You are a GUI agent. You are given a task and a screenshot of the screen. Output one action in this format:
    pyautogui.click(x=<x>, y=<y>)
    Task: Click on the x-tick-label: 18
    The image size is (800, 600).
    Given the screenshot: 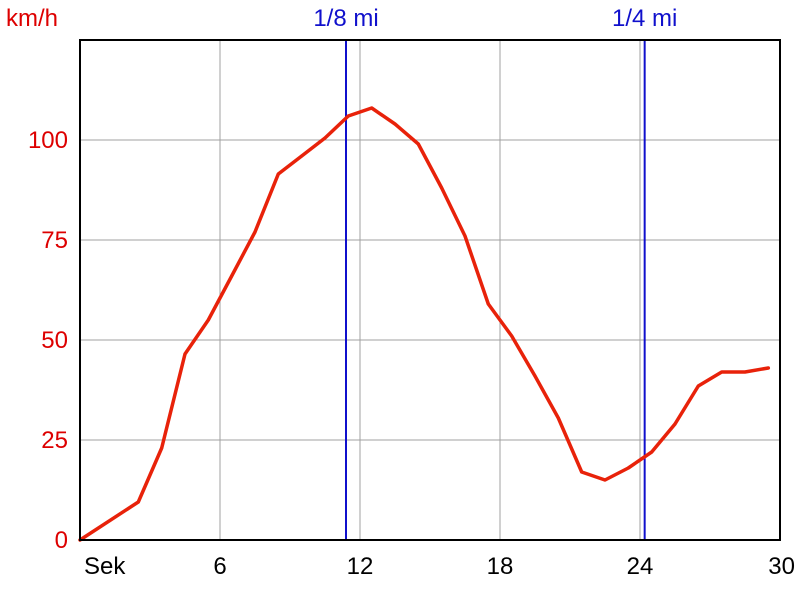 What is the action you would take?
    pyautogui.click(x=500, y=566)
    